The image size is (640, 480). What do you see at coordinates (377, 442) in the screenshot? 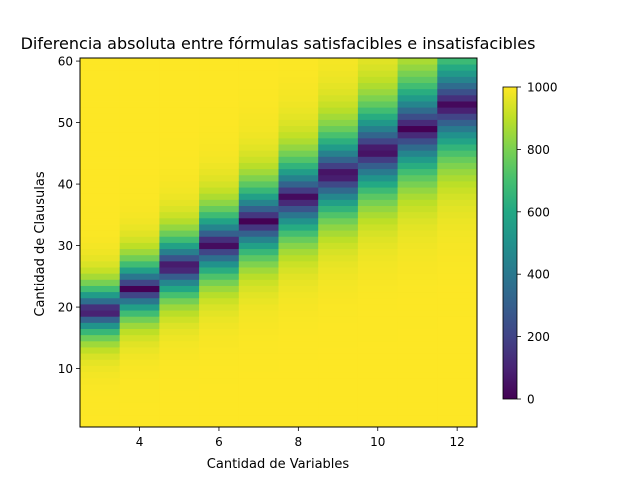
I see `x-tick-label: 10` at bounding box center [377, 442].